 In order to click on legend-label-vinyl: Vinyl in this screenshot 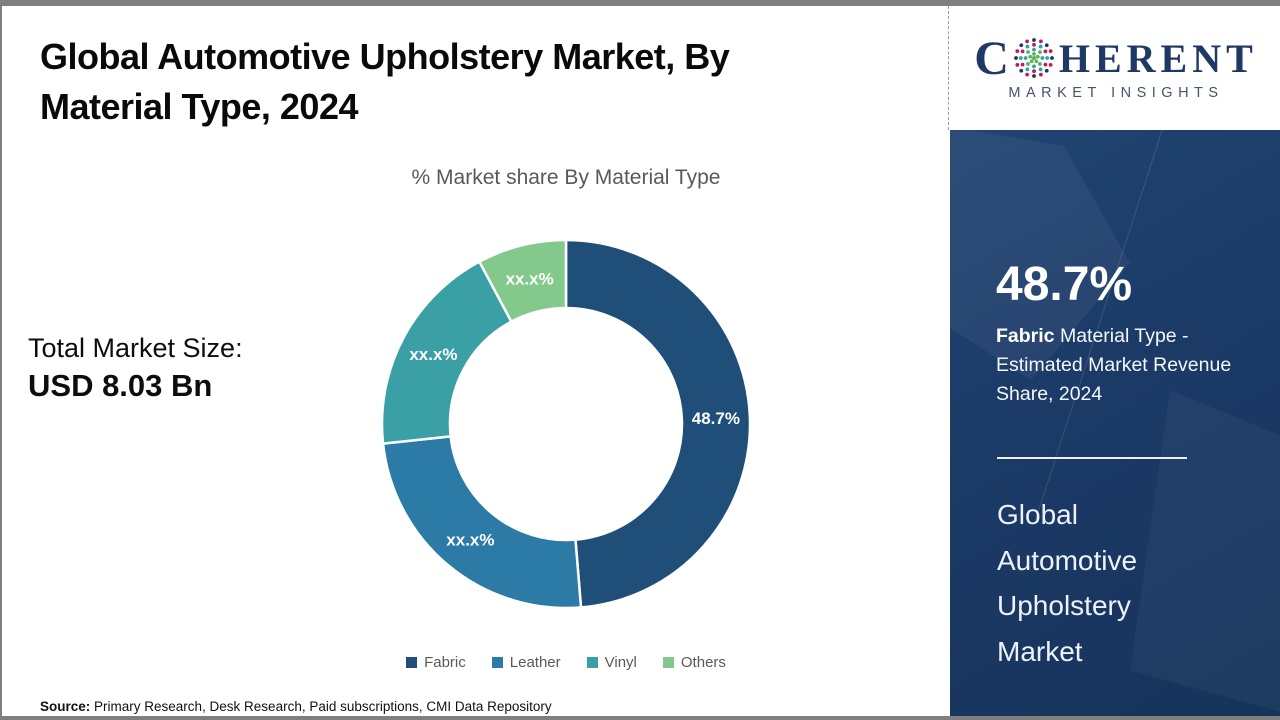, I will do `click(620, 662)`.